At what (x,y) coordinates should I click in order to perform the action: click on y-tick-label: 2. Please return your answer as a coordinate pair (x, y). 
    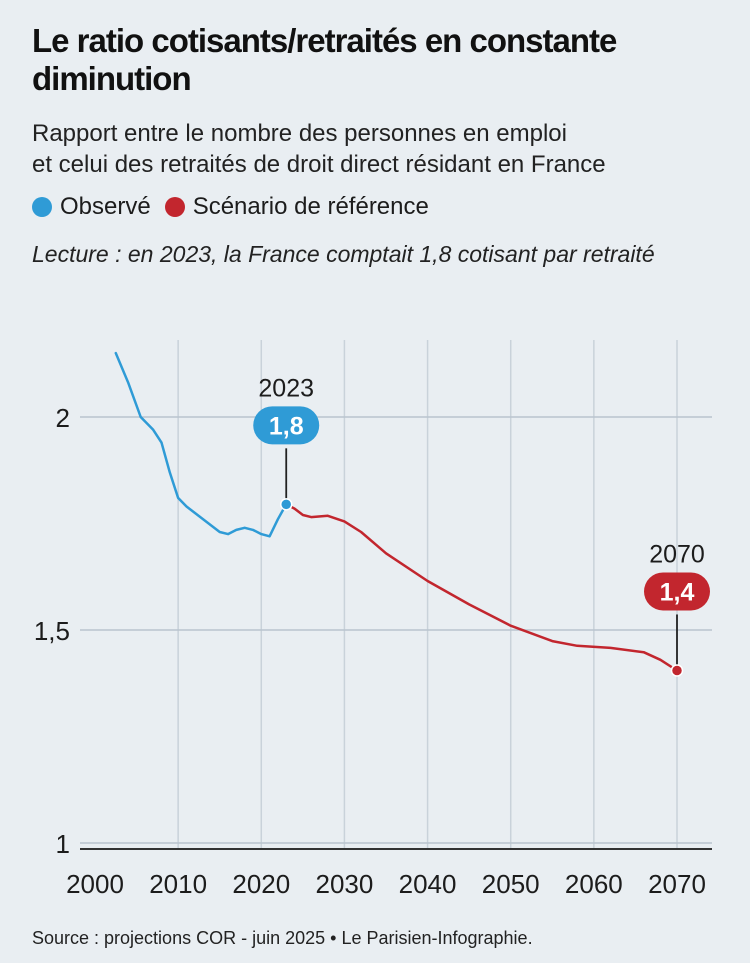
    Looking at the image, I should click on (63, 418).